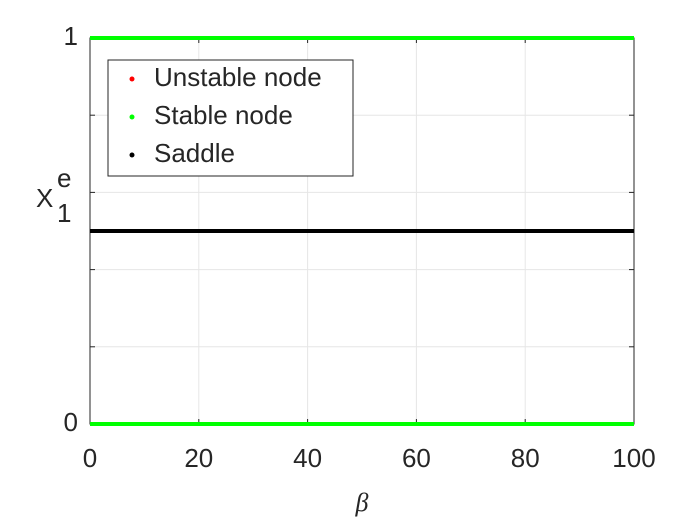  What do you see at coordinates (238, 77) in the screenshot?
I see `legend-label: Unstable node` at bounding box center [238, 77].